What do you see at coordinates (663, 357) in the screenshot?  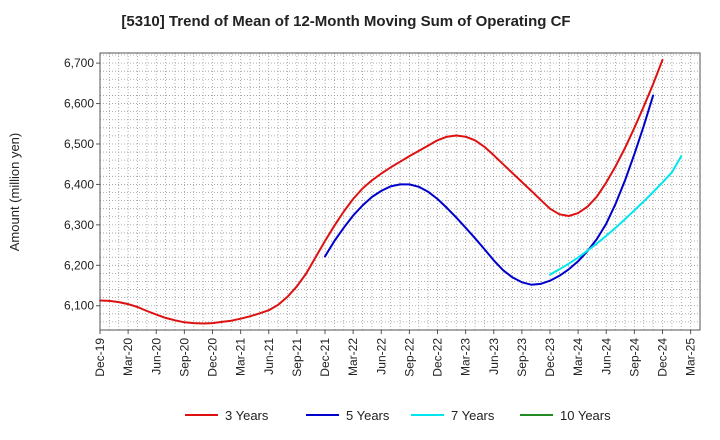 I see `x-tick-label: Dec-24` at bounding box center [663, 357].